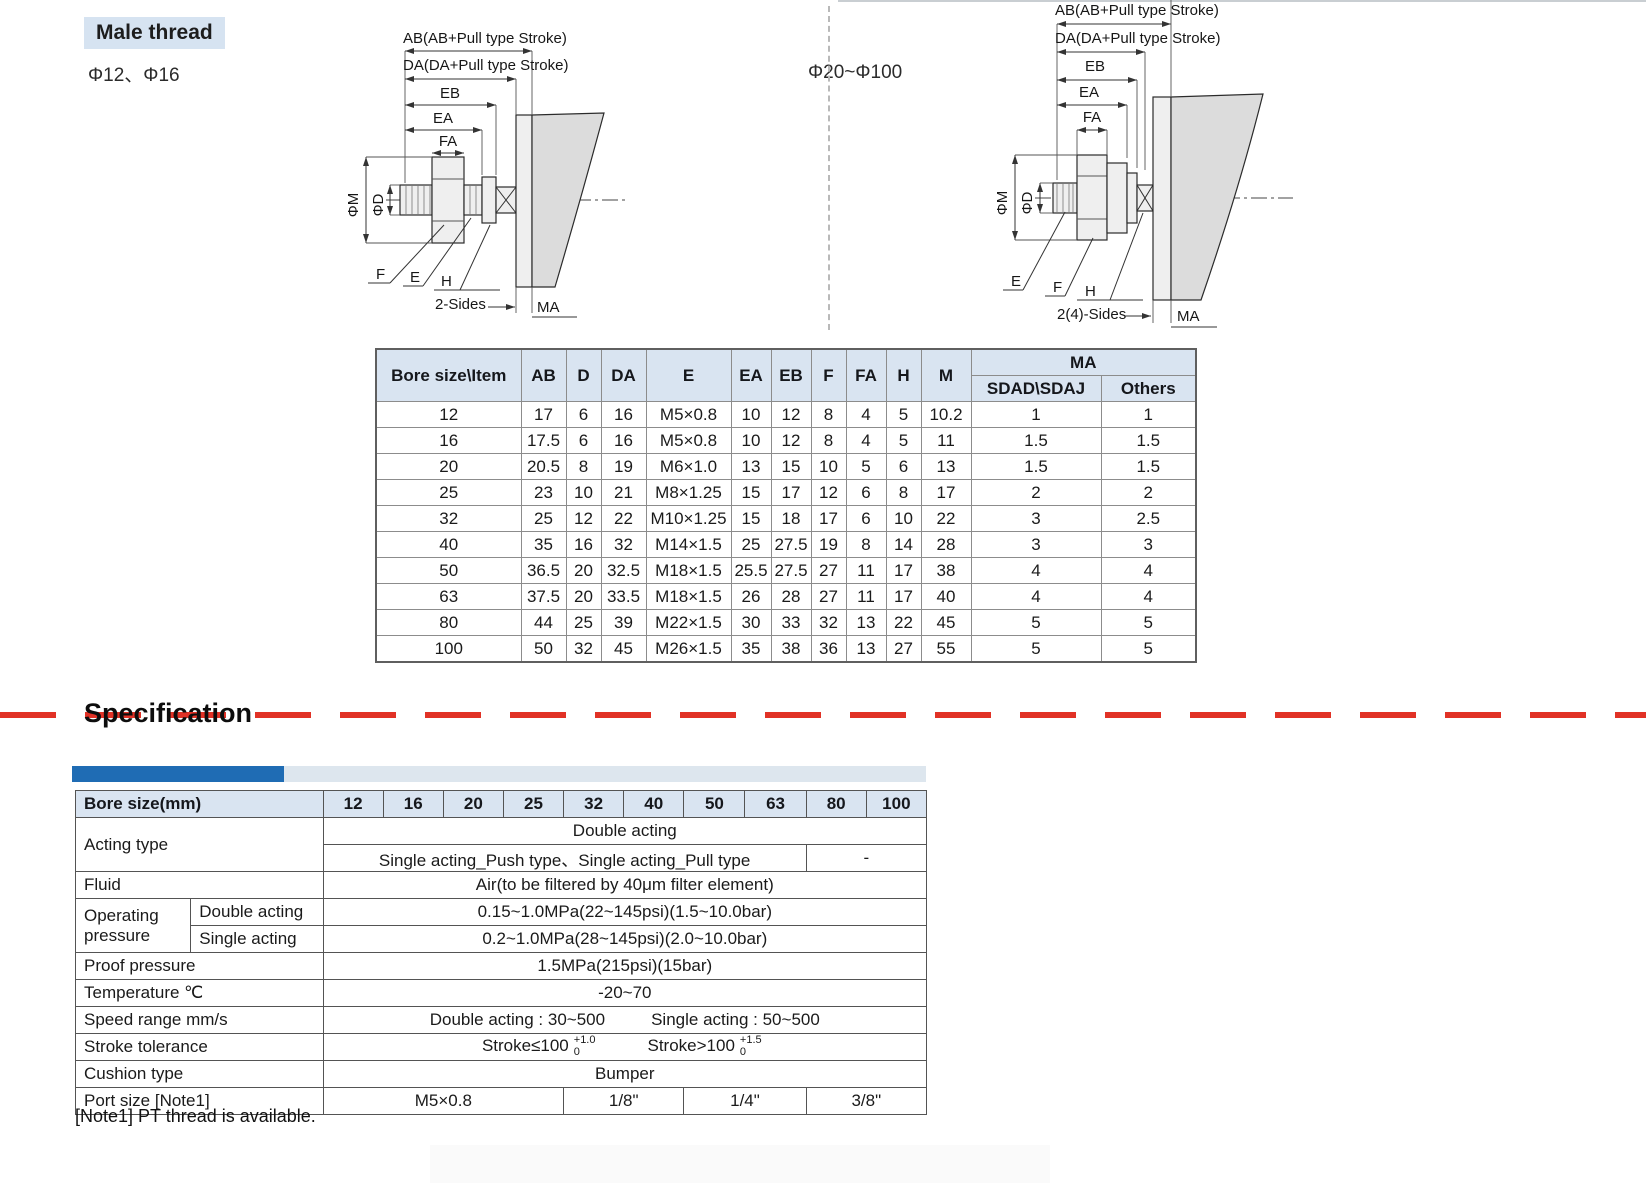 This screenshot has width=1646, height=1199. I want to click on dim-cell-bore: 100, so click(448, 649).